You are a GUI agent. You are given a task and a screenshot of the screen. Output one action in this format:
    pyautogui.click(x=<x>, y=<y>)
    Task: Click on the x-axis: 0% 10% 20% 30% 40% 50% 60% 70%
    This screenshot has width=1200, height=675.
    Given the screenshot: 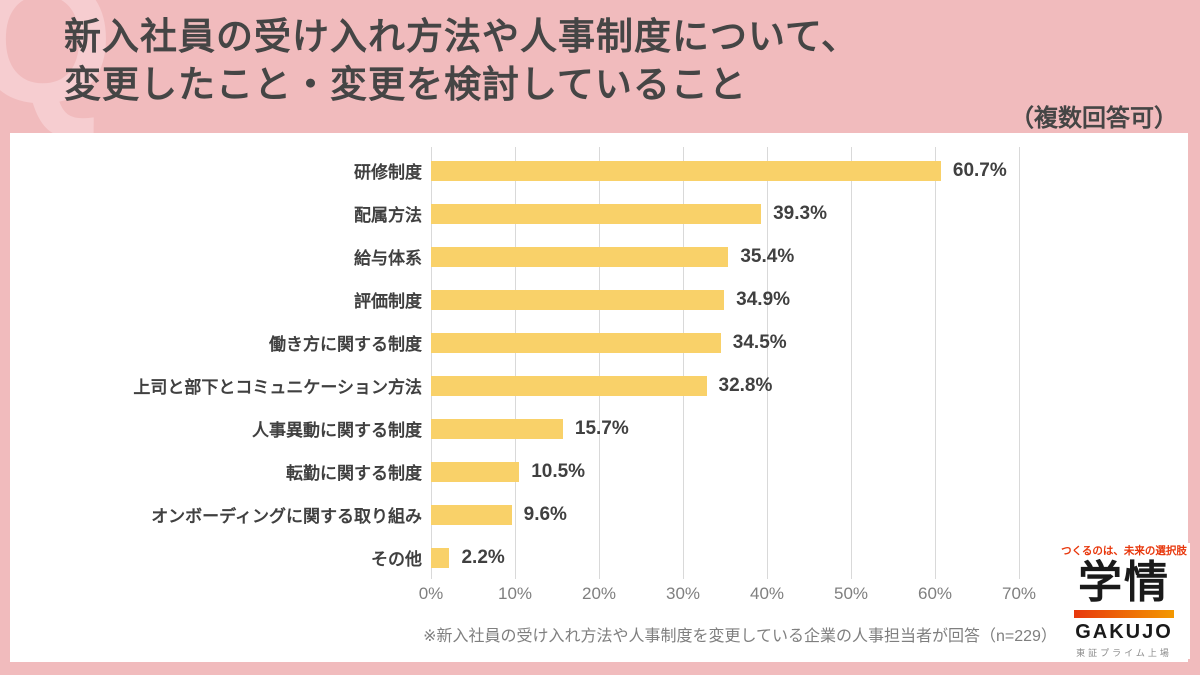 What is the action you would take?
    pyautogui.click(x=727, y=595)
    